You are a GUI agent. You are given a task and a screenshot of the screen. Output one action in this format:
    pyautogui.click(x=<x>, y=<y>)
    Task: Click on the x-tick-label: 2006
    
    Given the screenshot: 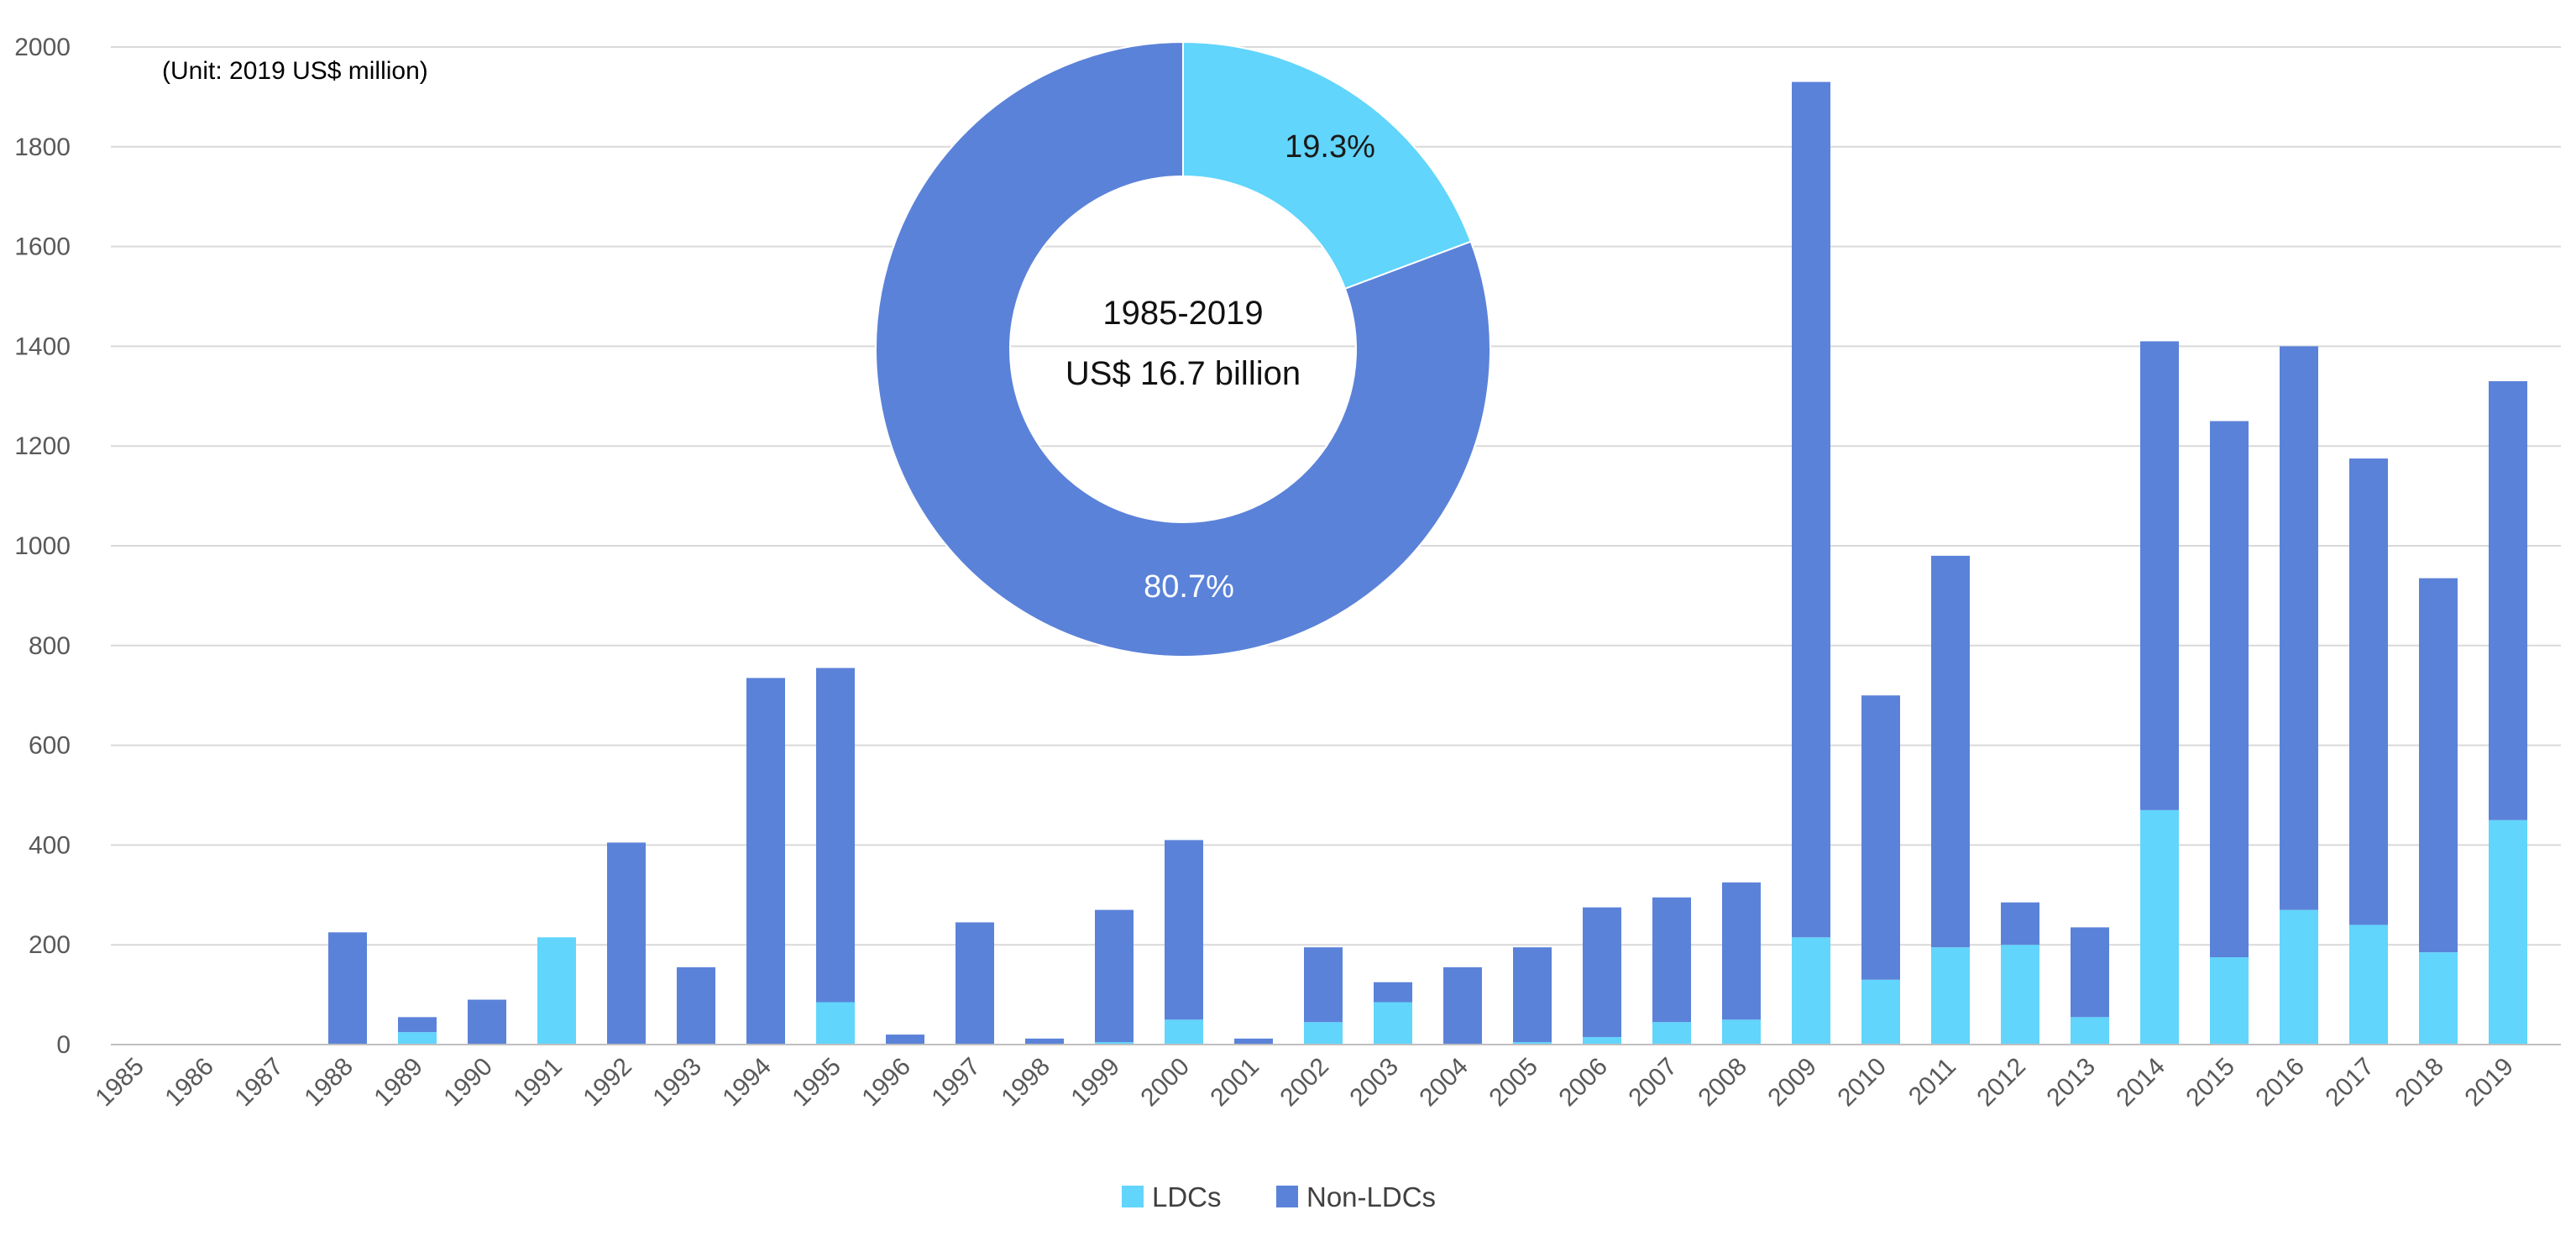 What is the action you would take?
    pyautogui.click(x=1583, y=1083)
    